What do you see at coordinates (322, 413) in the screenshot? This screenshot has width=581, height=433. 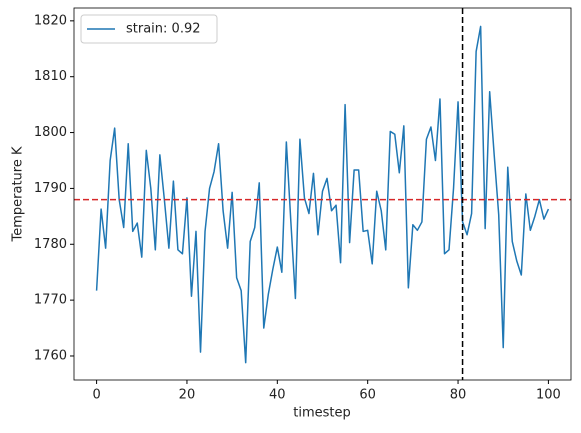 I see `x-axis-label: timestep` at bounding box center [322, 413].